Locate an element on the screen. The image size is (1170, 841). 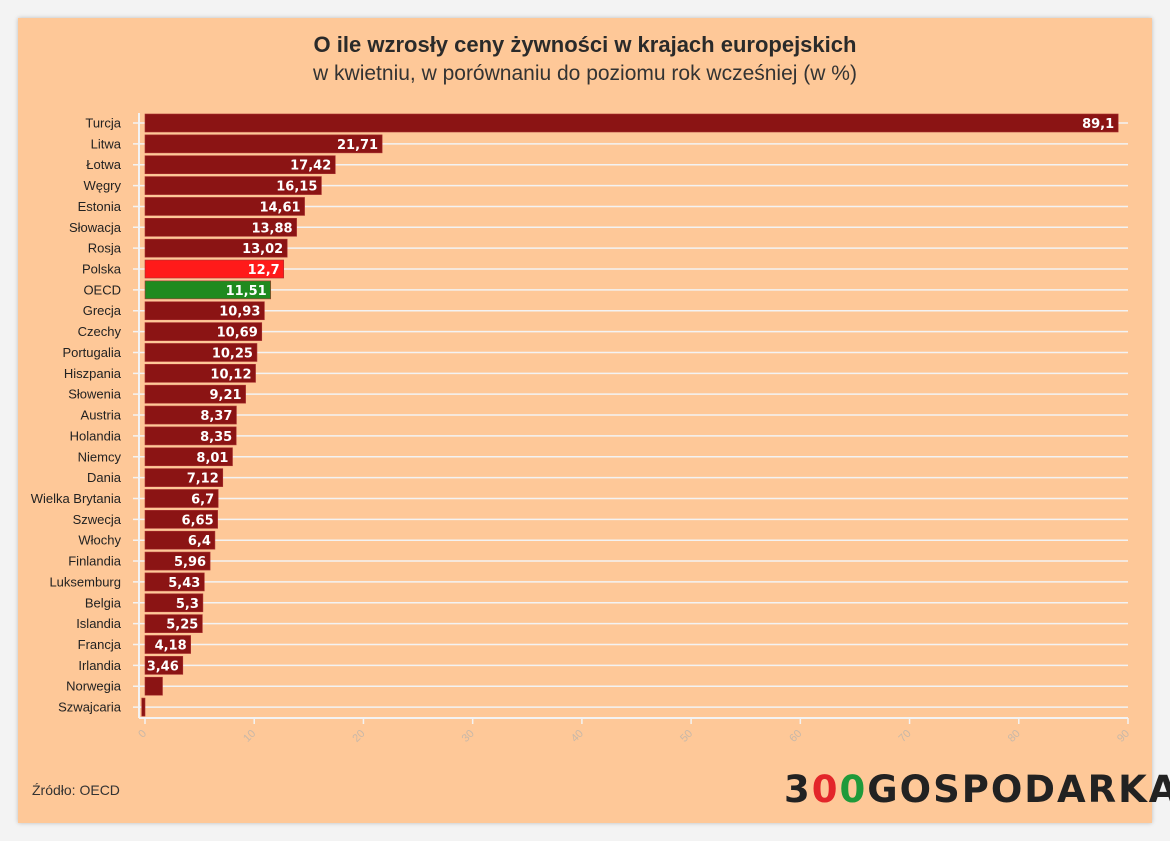
category-label: Luksemburg is located at coordinates (85, 581).